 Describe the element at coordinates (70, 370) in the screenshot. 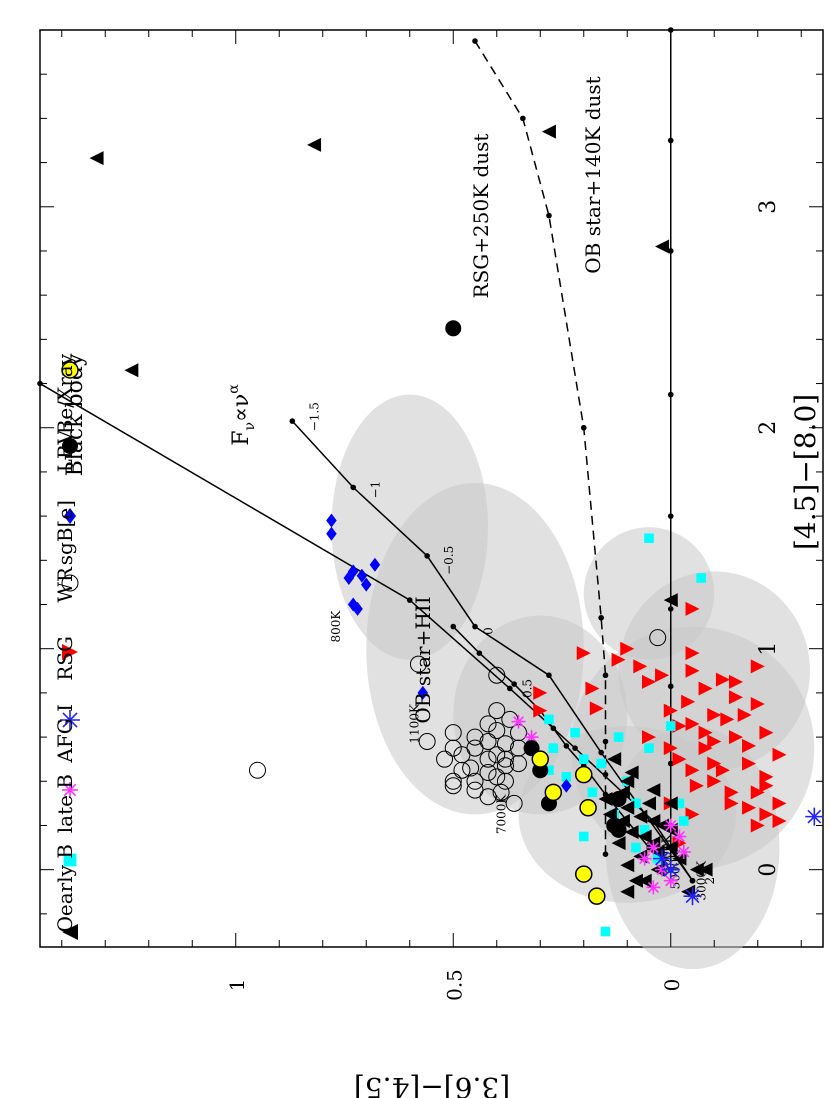

I see `legend-marker-BeX` at that location.